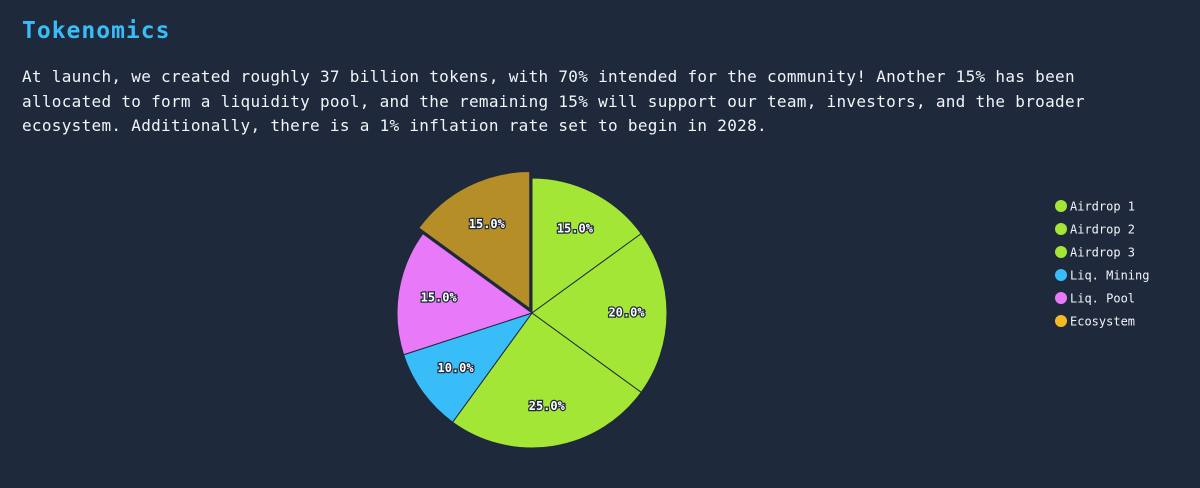 The width and height of the screenshot is (1200, 488). What do you see at coordinates (1102, 207) in the screenshot?
I see `legend-label: Airdrop 1` at bounding box center [1102, 207].